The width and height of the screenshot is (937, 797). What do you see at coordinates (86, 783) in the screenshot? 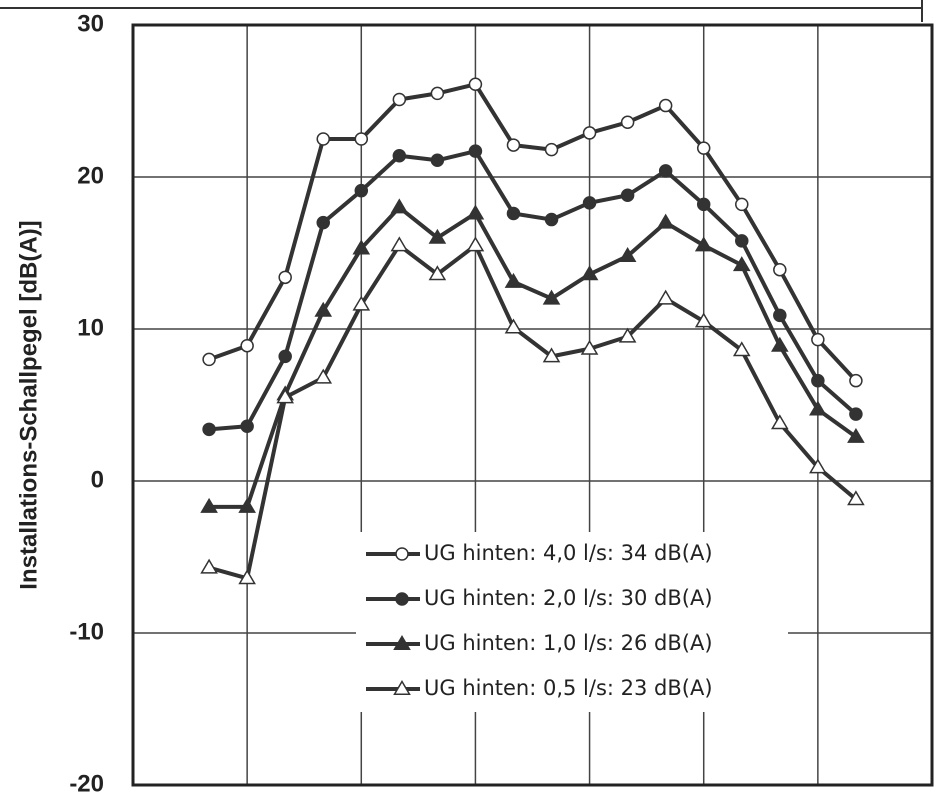
I see `y-tick-label: -20` at bounding box center [86, 783].